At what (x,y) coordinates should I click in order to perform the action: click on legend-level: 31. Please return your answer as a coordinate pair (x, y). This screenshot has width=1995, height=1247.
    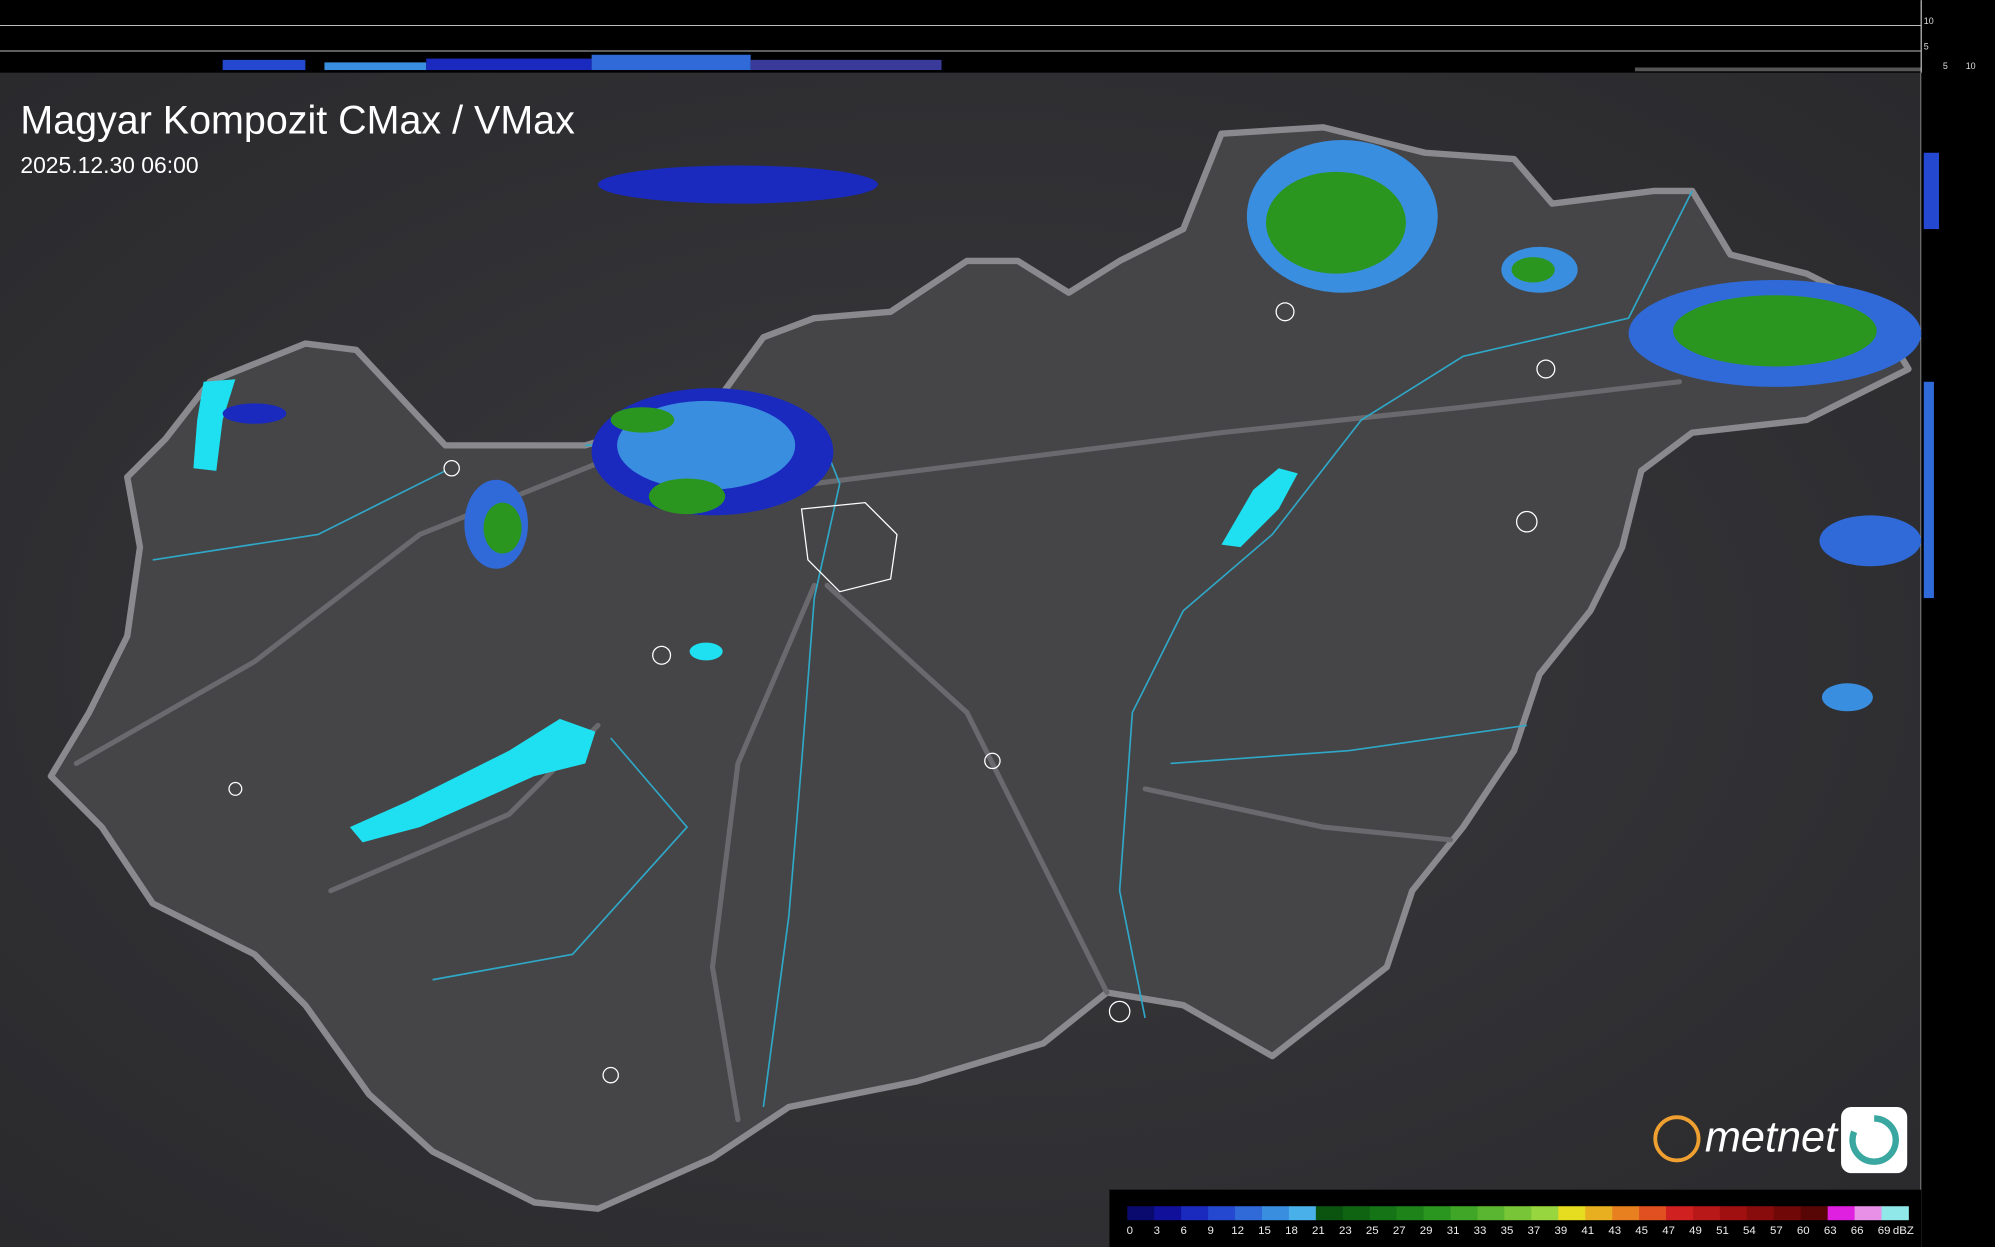
    Looking at the image, I should click on (1453, 1231).